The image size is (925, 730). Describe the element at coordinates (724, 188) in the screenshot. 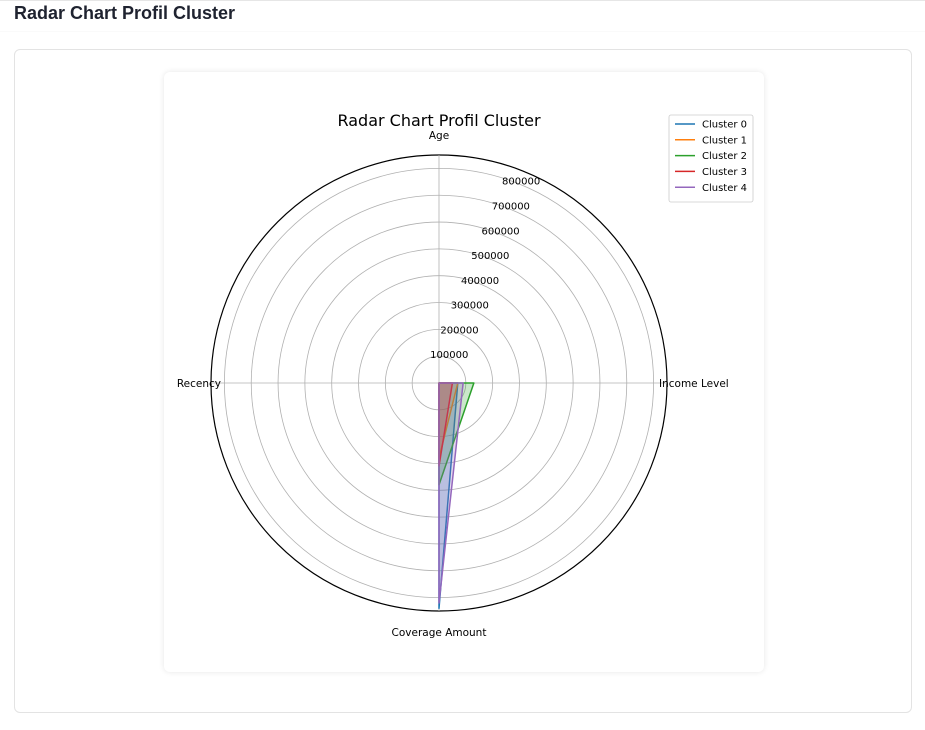

I see `legend-label-4: Cluster 4` at that location.